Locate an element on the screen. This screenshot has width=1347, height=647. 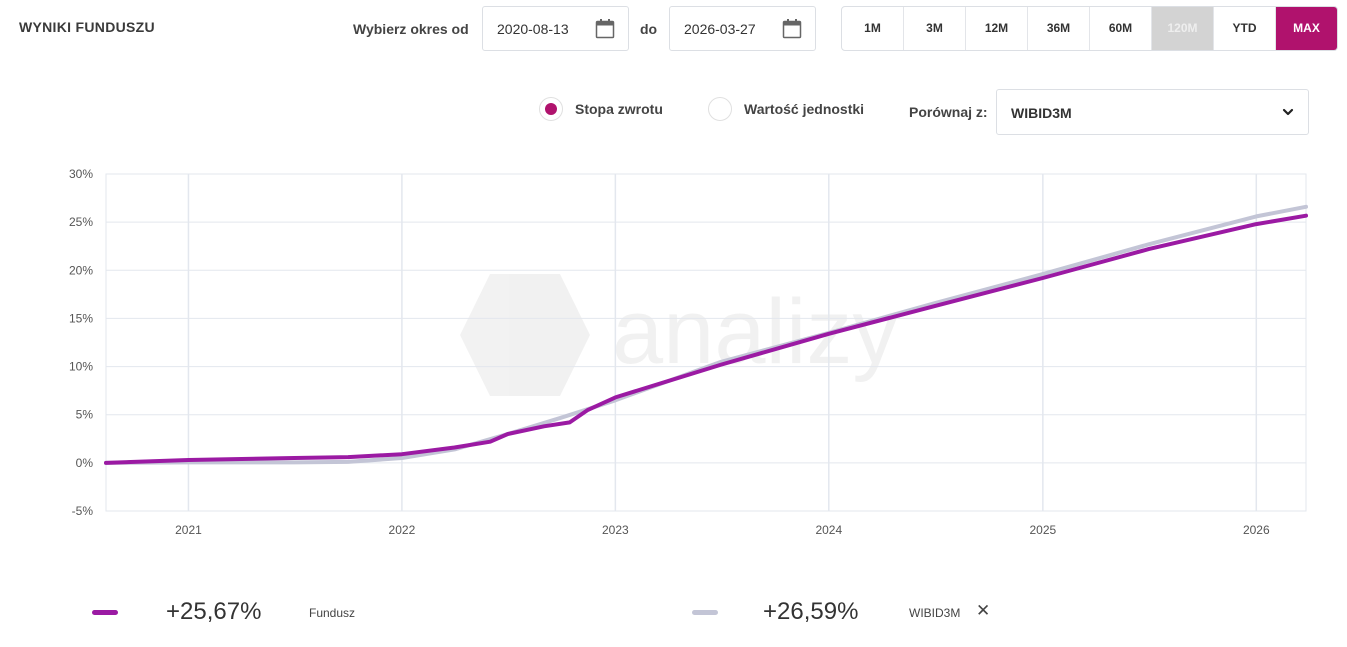
period-max-button: MAX is located at coordinates (1306, 28).